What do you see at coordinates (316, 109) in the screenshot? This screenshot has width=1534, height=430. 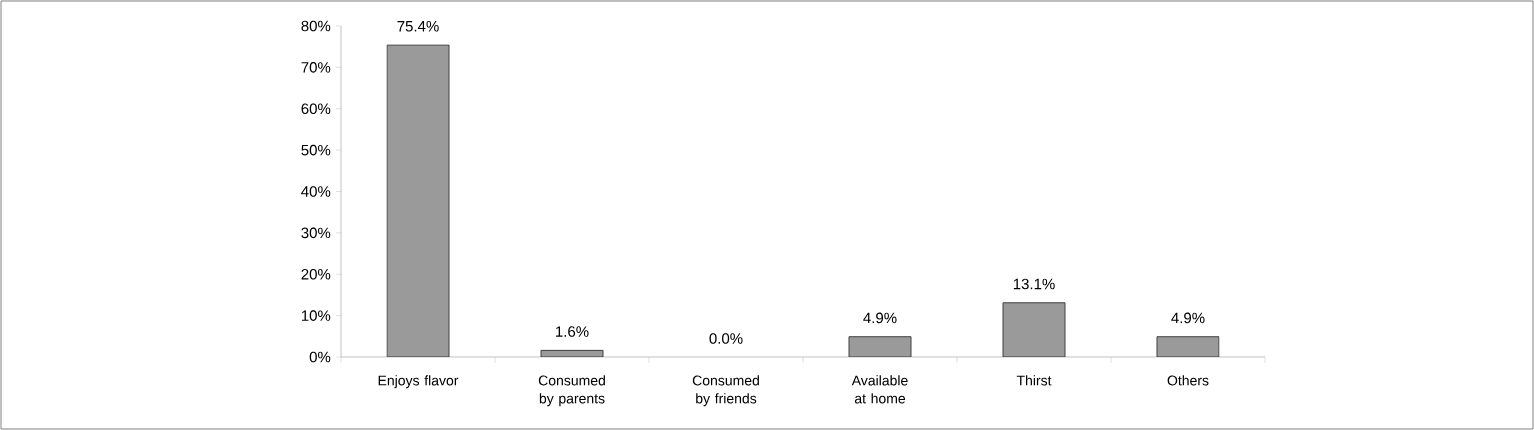 I see `y-tick-label: 60%` at bounding box center [316, 109].